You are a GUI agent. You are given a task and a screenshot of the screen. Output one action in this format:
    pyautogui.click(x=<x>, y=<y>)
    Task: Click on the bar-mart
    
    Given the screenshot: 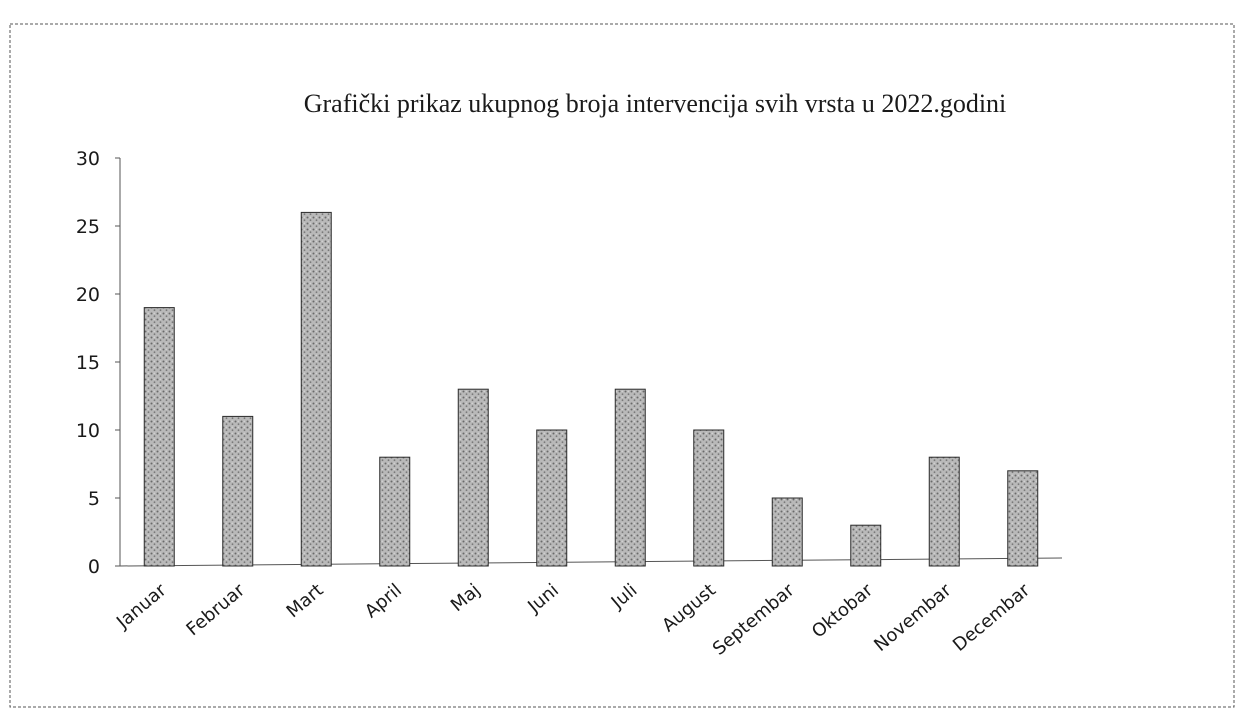 What is the action you would take?
    pyautogui.click(x=316, y=389)
    